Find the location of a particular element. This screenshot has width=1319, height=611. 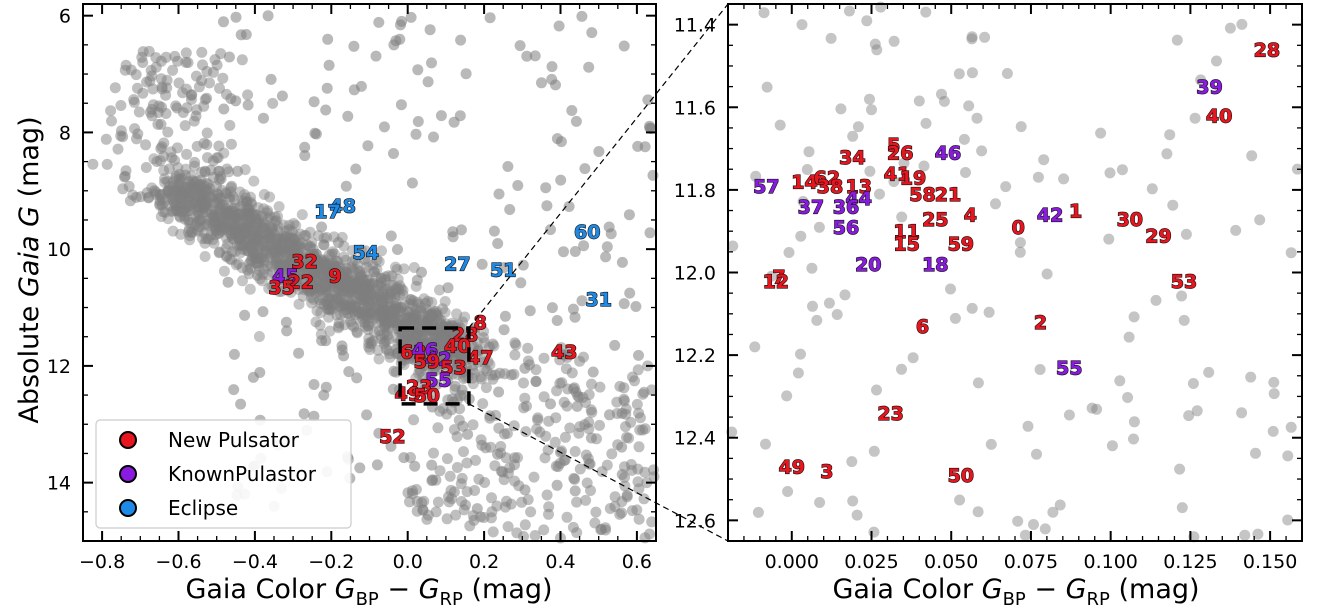

star-label-6: 6 is located at coordinates (922, 327).